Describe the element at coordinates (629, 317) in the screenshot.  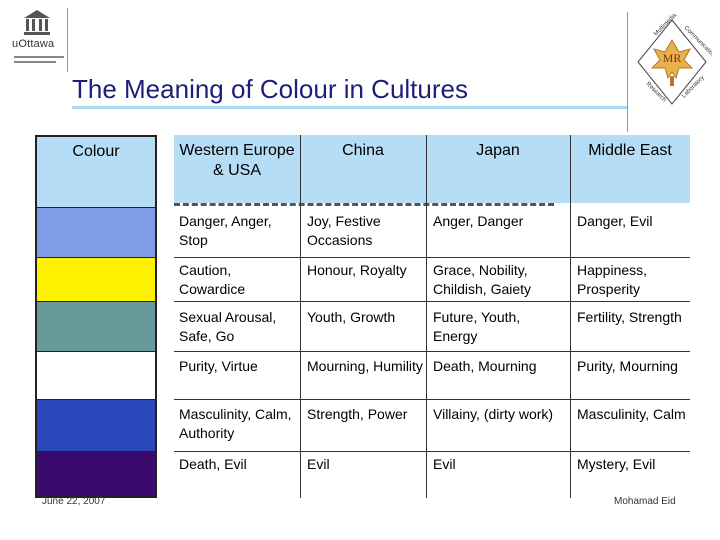
I see `table-cell: Fertility, Strength` at that location.